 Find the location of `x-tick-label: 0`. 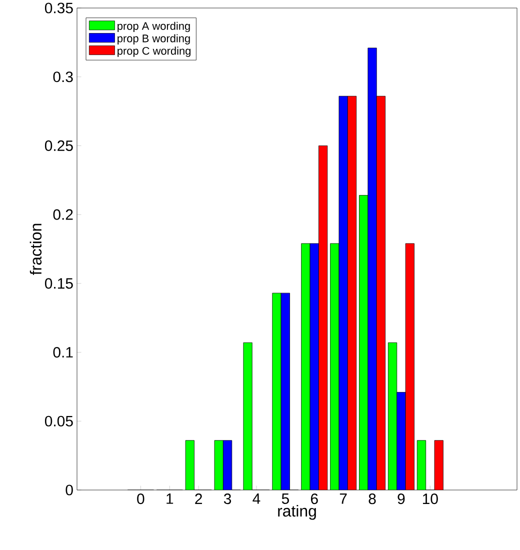

x-tick-label: 0 is located at coordinates (140, 499).